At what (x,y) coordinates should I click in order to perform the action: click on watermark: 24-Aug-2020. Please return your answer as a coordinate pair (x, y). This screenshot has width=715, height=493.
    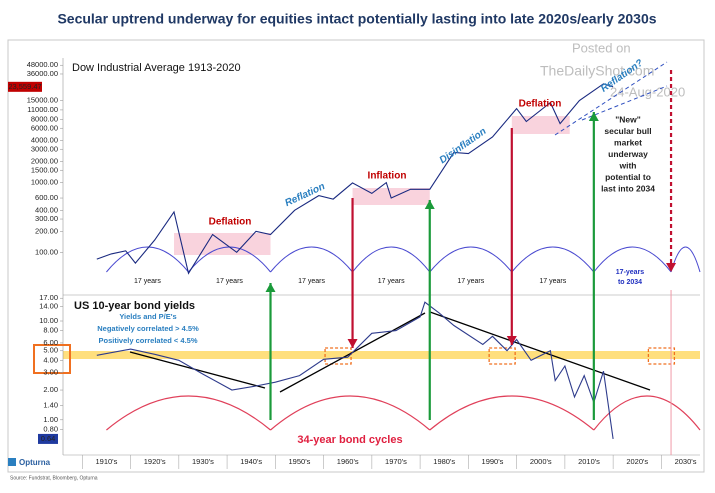
    Looking at the image, I should click on (647, 91).